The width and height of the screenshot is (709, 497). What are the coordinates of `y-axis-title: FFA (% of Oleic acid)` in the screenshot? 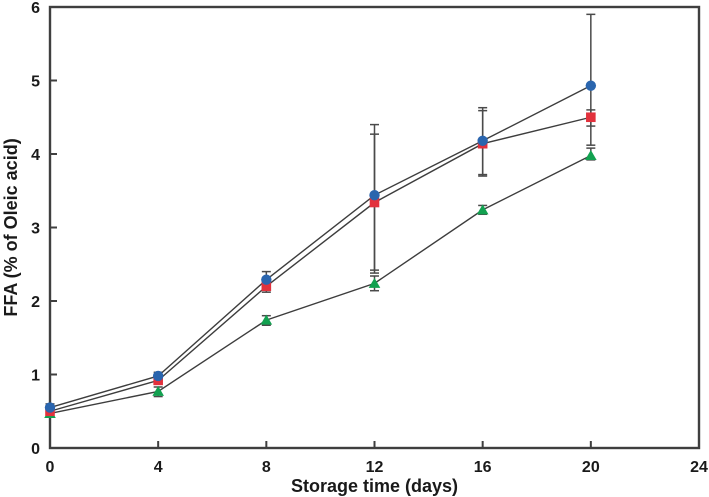 It's located at (11, 227).